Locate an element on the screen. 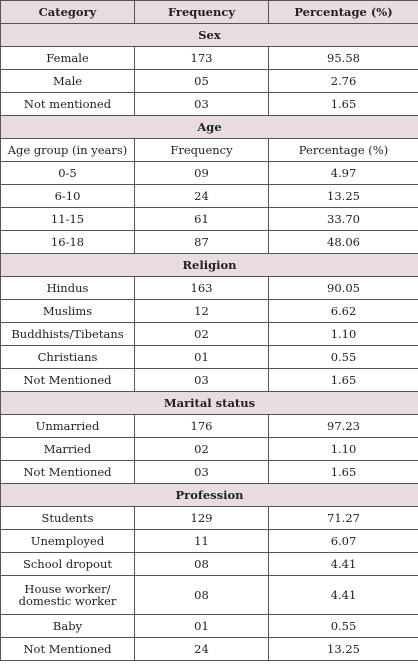  frequency-cell: 09 is located at coordinates (201, 173).